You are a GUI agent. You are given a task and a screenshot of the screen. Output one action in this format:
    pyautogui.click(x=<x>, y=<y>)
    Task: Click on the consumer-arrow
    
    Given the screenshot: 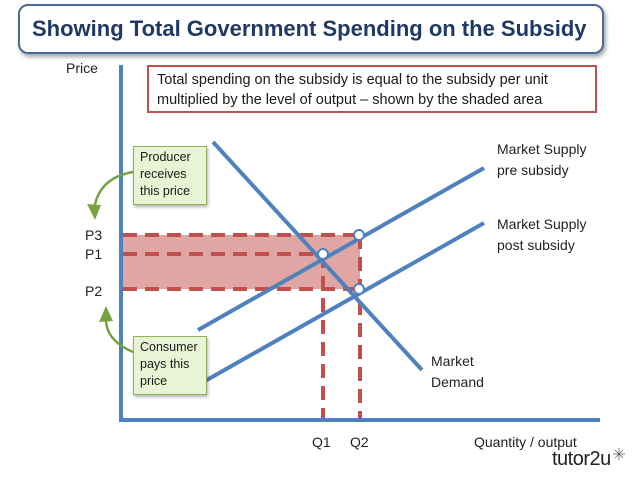 What is the action you would take?
    pyautogui.click(x=119, y=335)
    